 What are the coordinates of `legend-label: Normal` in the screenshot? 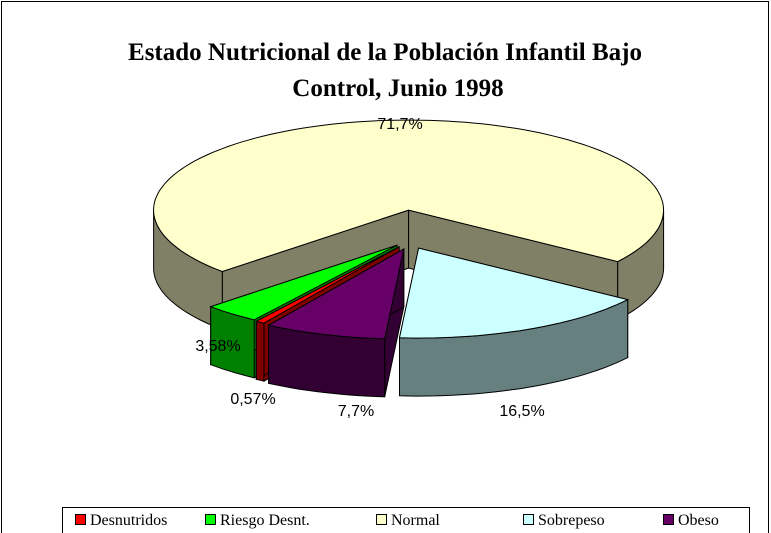 It's located at (415, 520).